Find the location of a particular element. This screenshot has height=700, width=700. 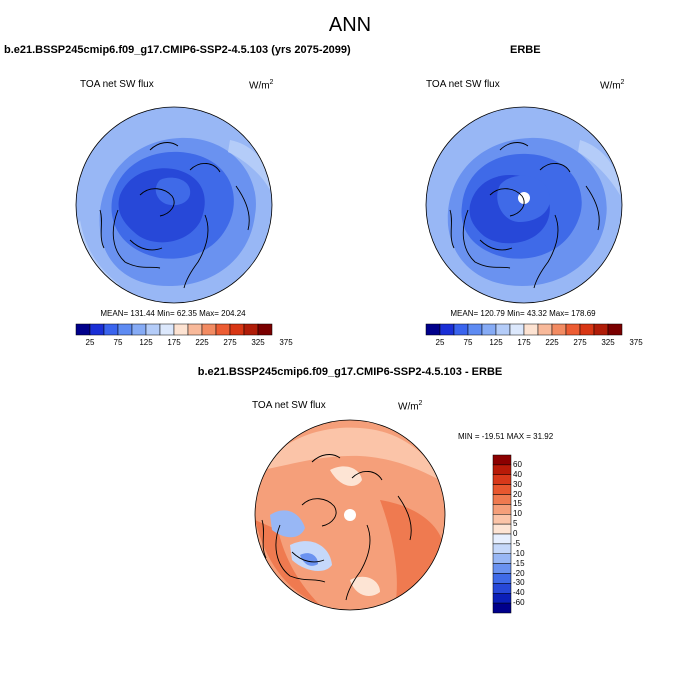

colorbar-panel-2-tick-label: 275 is located at coordinates (580, 342).